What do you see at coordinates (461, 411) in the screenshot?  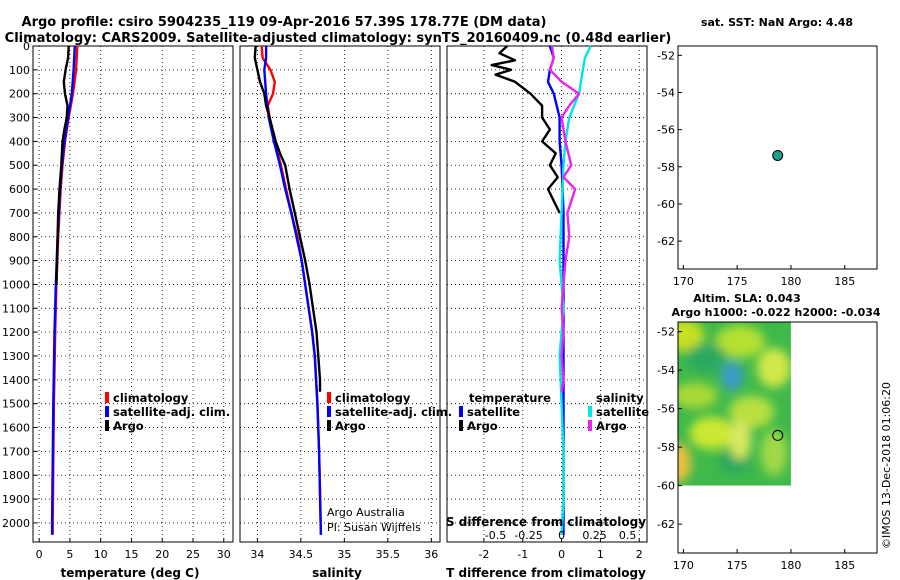 I see `legend-swatch-temperature-satellite` at bounding box center [461, 411].